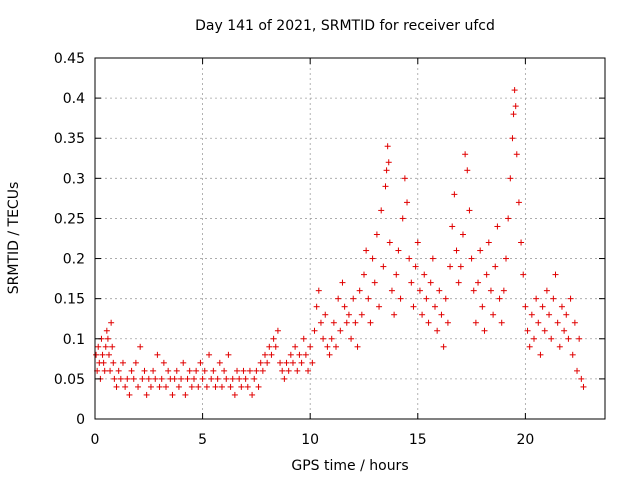 This screenshot has height=480, width=640. Describe the element at coordinates (80, 420) in the screenshot. I see `y-tick-label: 0` at that location.